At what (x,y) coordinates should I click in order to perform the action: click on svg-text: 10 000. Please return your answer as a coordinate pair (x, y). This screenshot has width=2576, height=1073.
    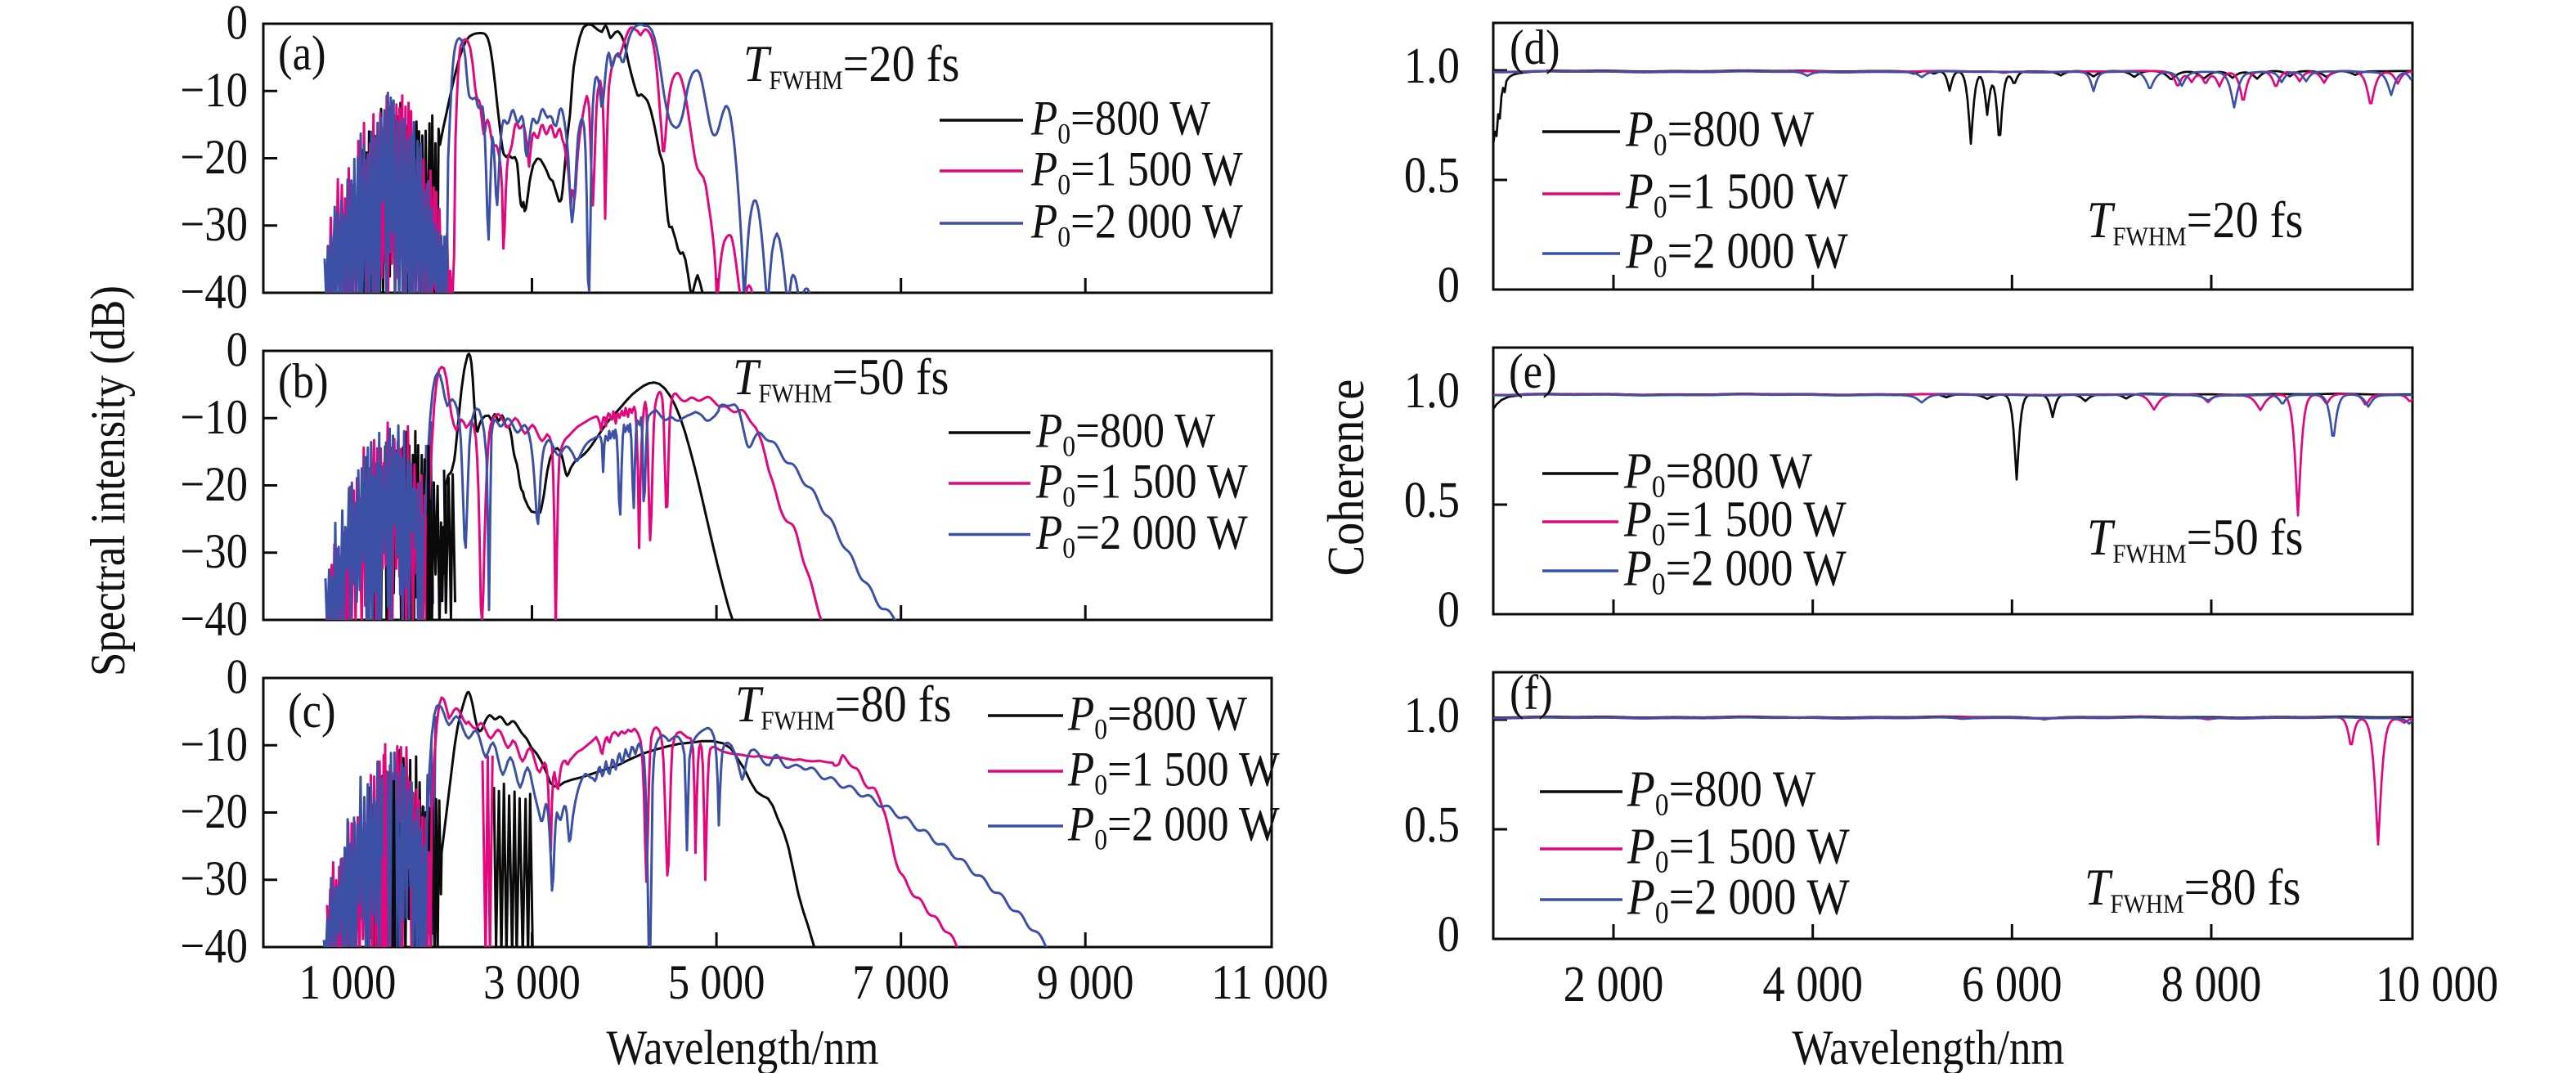
    Looking at the image, I should click on (2437, 984).